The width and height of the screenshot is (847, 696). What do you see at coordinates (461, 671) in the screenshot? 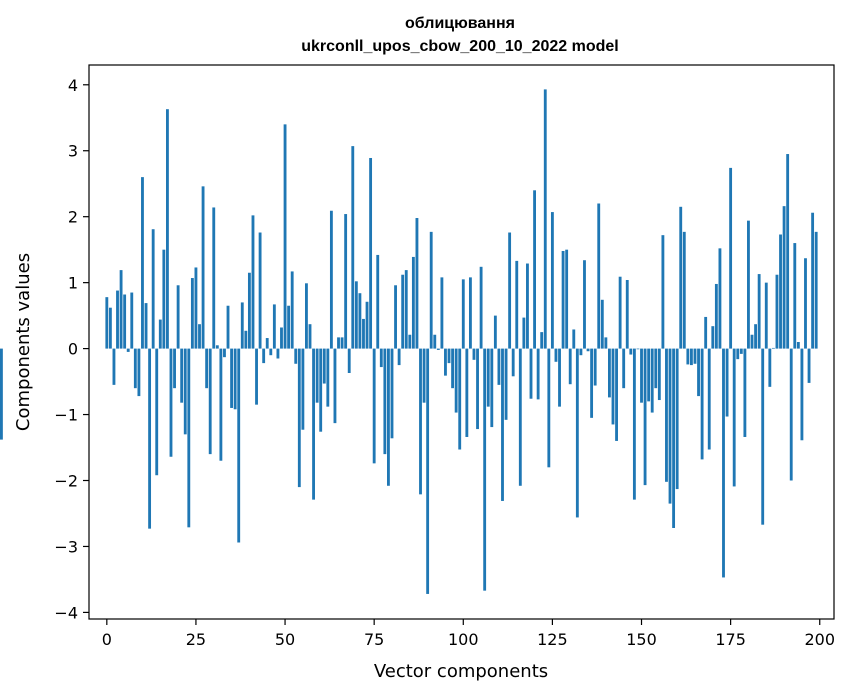
I see `x-axis-label: Vector components` at bounding box center [461, 671].